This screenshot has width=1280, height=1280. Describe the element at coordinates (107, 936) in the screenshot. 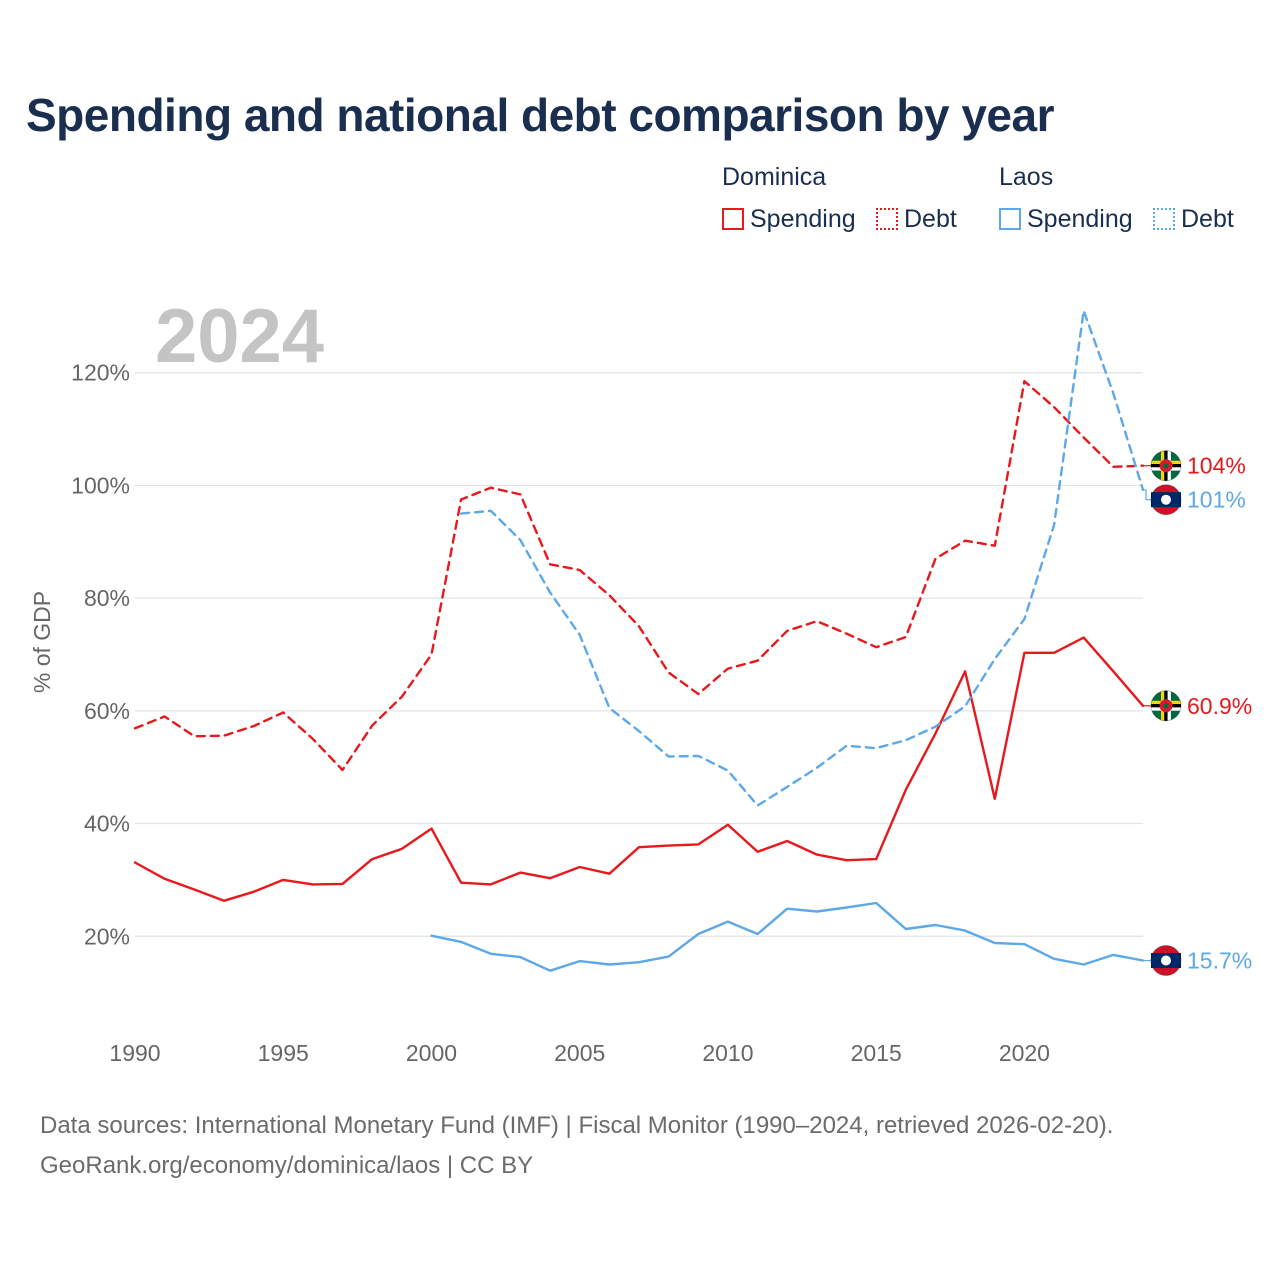

I see `y-tick-label: 20%` at that location.